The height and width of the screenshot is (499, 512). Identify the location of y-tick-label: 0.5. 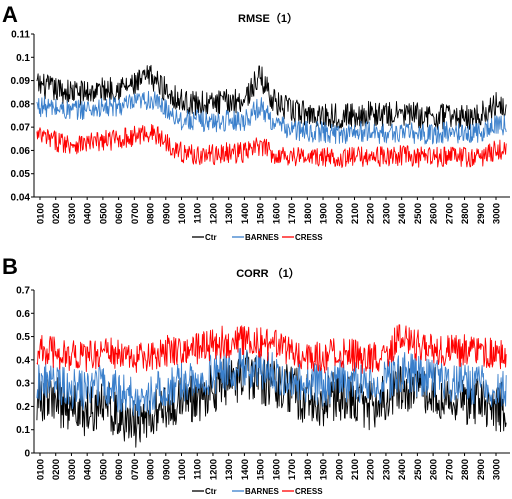
(23, 337).